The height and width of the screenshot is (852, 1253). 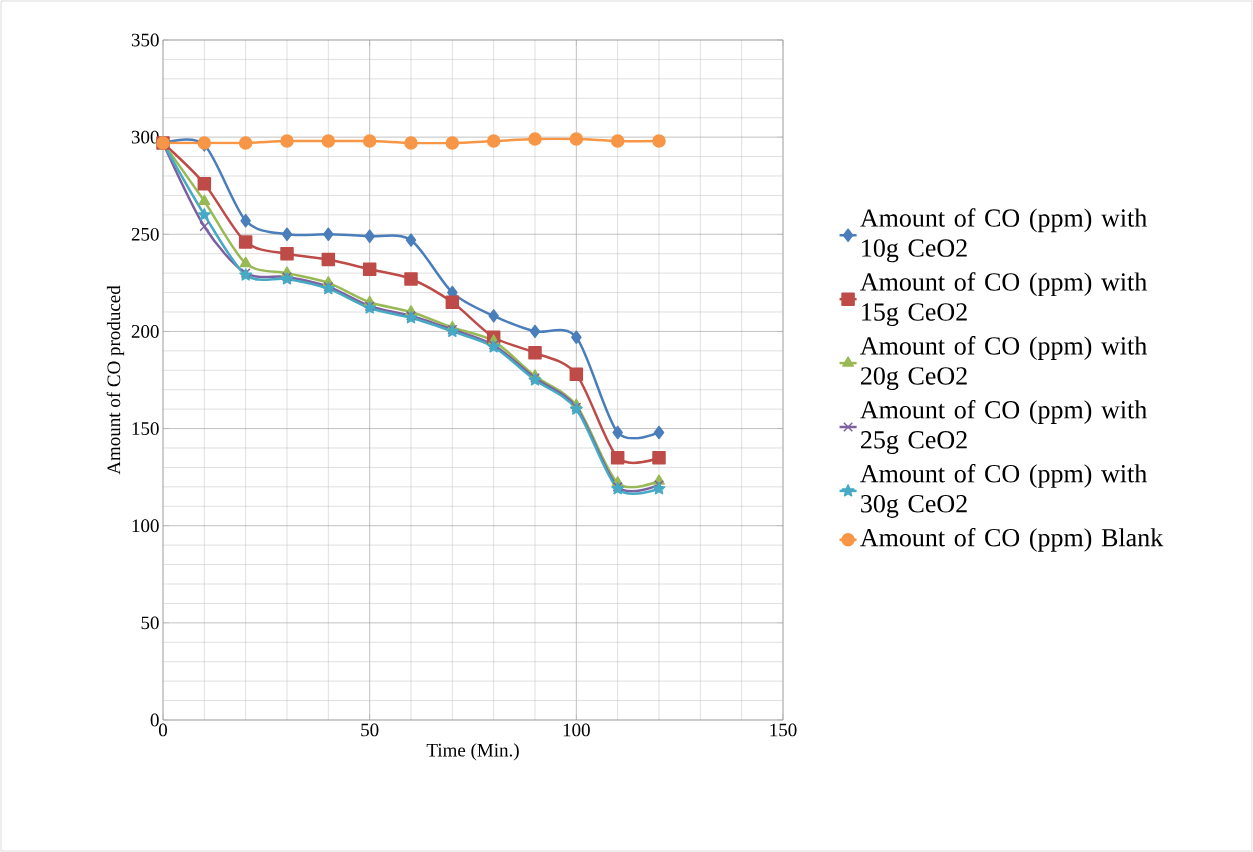 I want to click on legend-label: Amount of CO (ppm) with 10g CeO2, so click(x=1003, y=235).